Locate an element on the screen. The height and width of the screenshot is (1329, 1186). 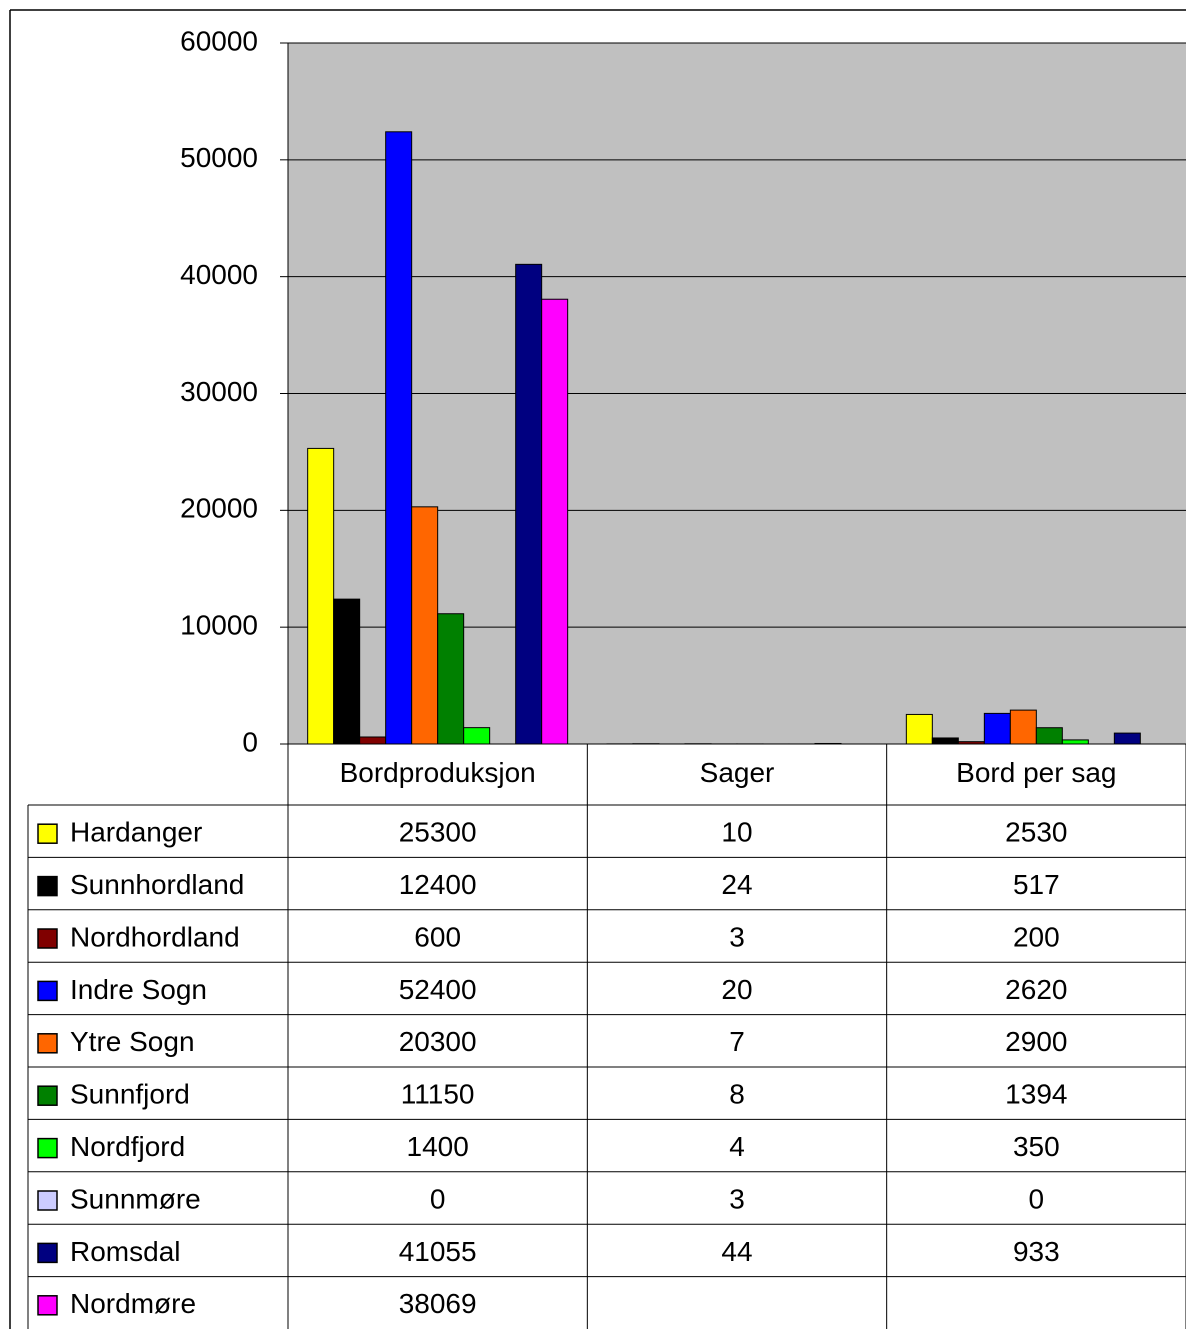
table-value: 933 is located at coordinates (1036, 1251).